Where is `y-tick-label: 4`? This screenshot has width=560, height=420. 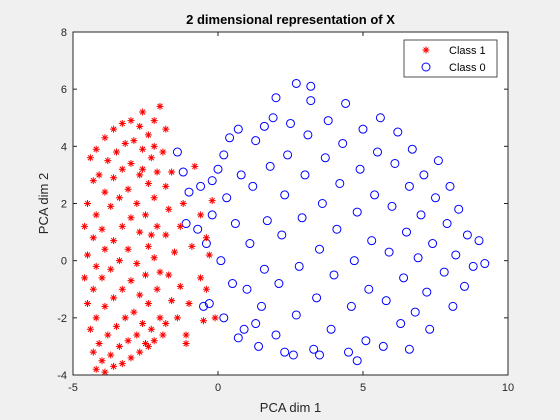
y-tick-label: 4 is located at coordinates (64, 147).